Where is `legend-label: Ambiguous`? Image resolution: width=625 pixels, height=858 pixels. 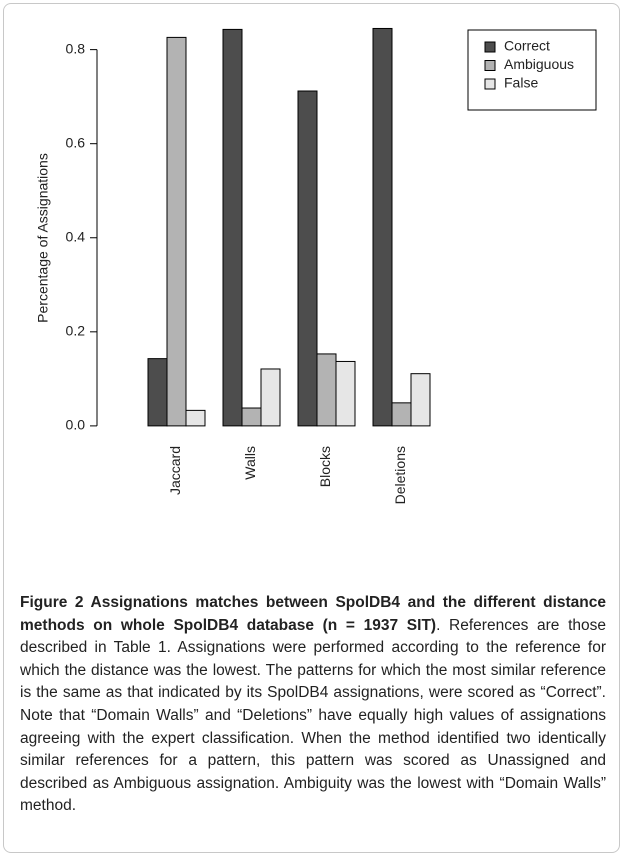 legend-label: Ambiguous is located at coordinates (539, 64).